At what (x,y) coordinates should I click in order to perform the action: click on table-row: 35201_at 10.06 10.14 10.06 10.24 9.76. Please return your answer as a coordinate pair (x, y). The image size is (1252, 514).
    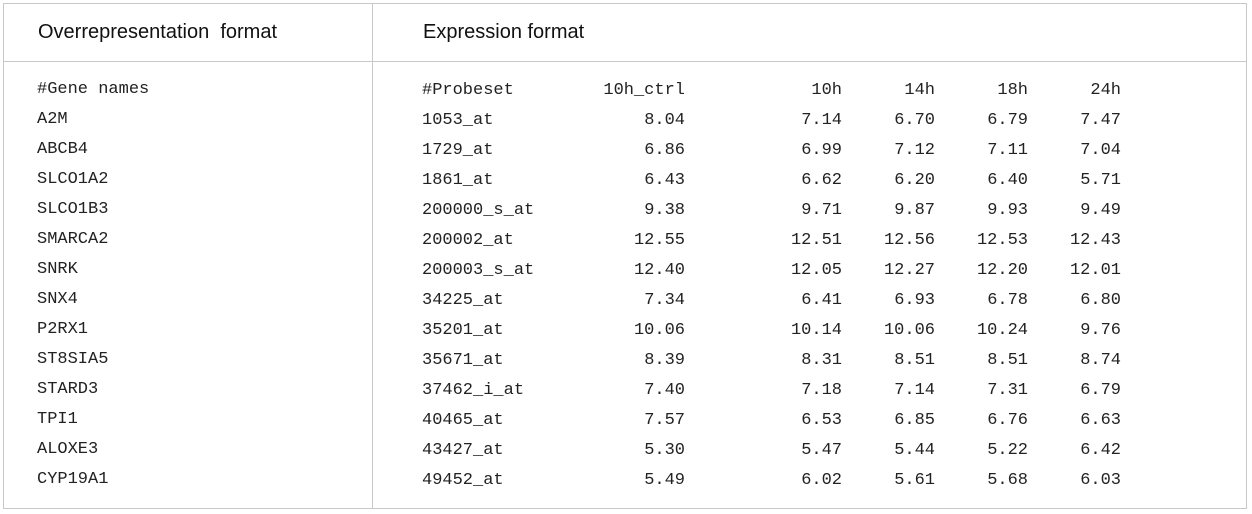
    Looking at the image, I should click on (771, 330).